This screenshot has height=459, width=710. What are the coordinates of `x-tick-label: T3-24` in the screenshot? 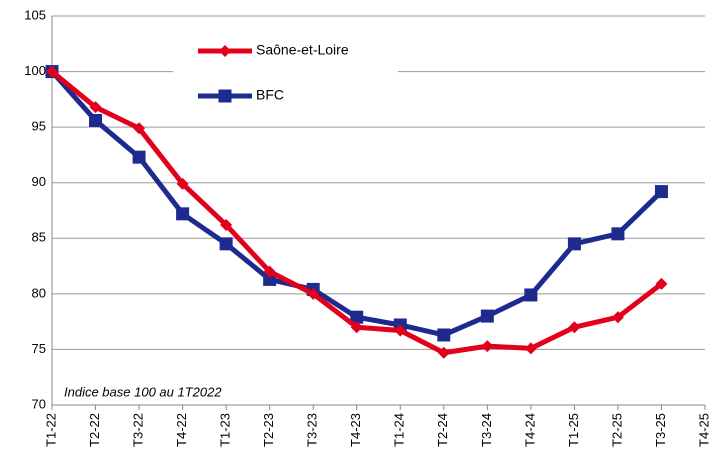 It's located at (486, 430).